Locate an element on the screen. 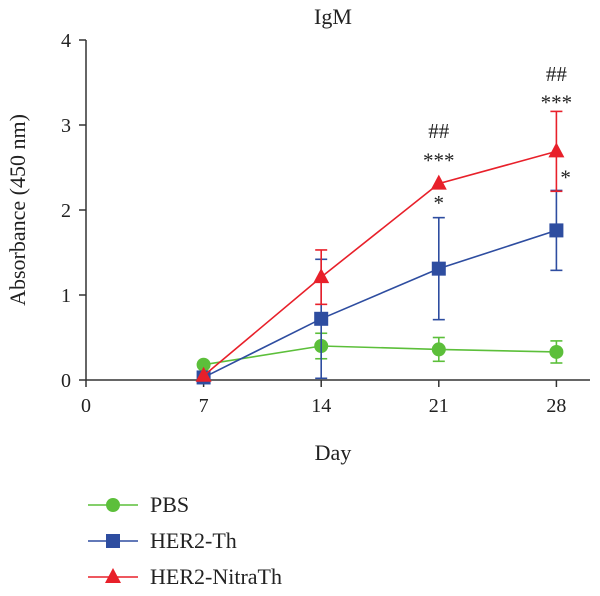  x-tick-label: 14 is located at coordinates (321, 406).